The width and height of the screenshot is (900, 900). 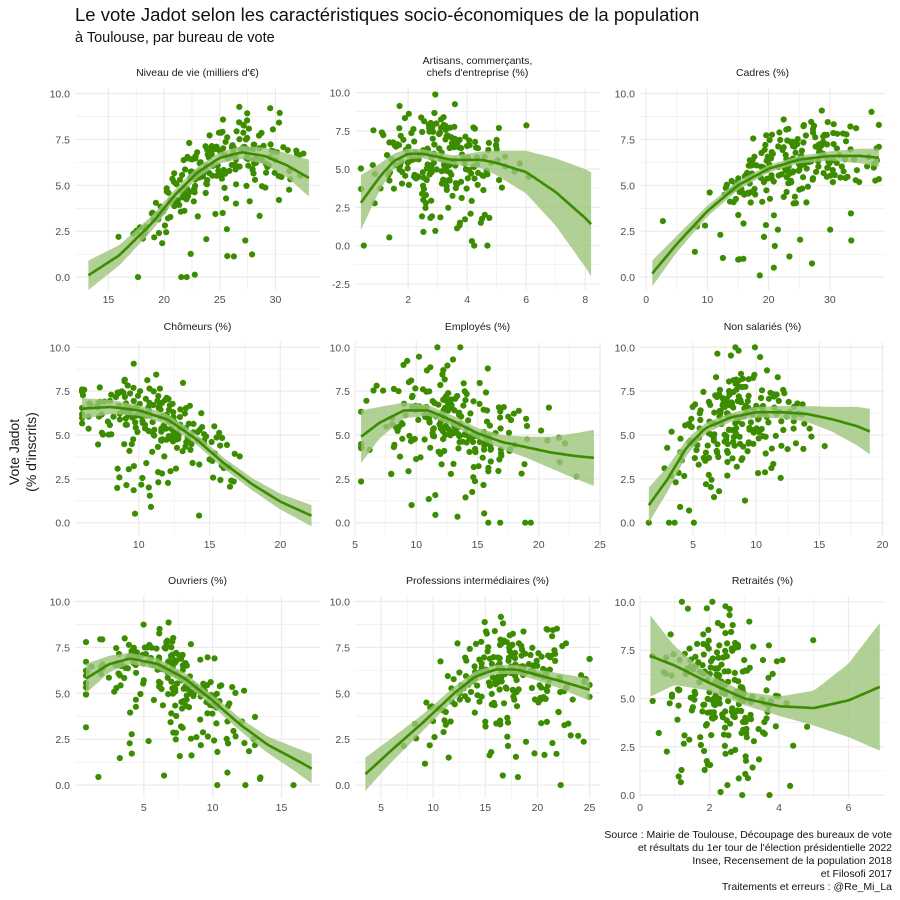 What do you see at coordinates (477, 327) in the screenshot?
I see `panel-title: Employés (%)` at bounding box center [477, 327].